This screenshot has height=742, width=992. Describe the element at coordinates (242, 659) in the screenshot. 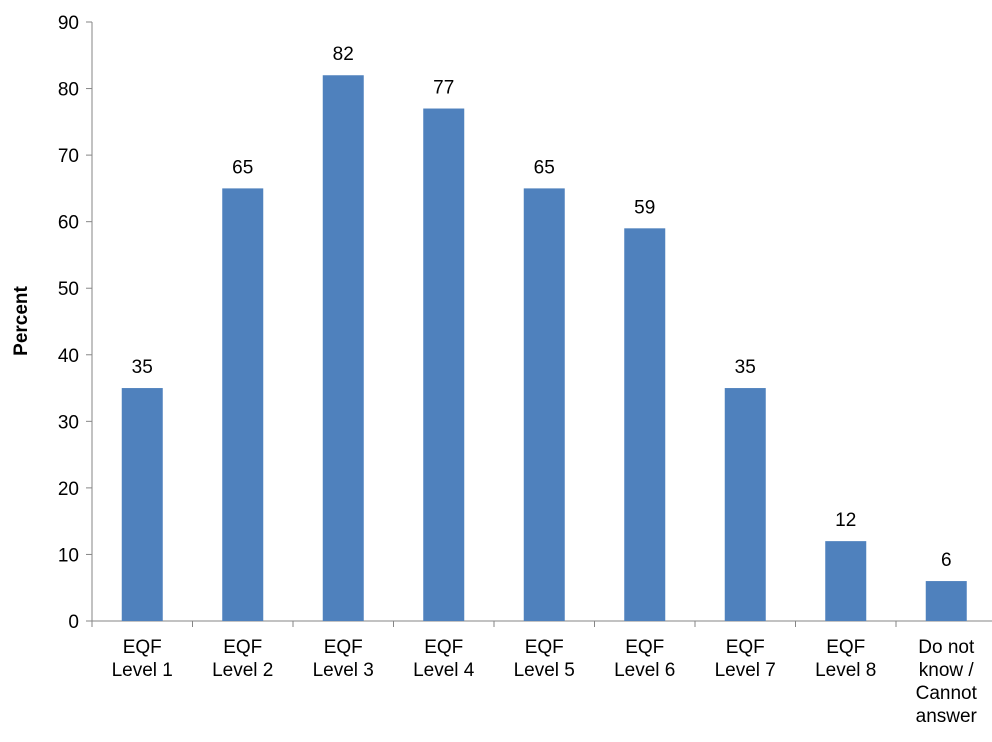

I see `x-tick-label: EQF Level 2` at that location.